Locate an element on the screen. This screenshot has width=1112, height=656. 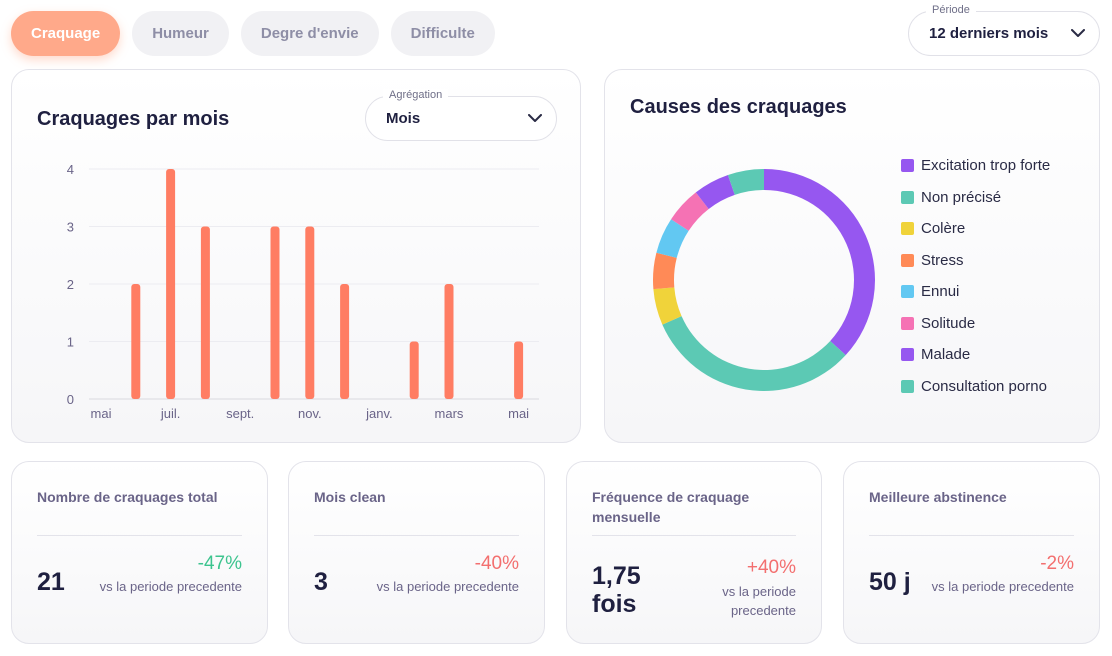
legend-label: Malade is located at coordinates (946, 355).